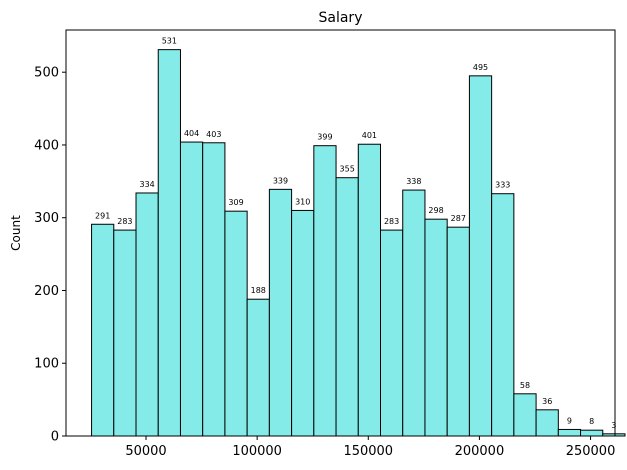 The height and width of the screenshot is (470, 627). Describe the element at coordinates (191, 133) in the screenshot. I see `bar-value-label: 404` at that location.